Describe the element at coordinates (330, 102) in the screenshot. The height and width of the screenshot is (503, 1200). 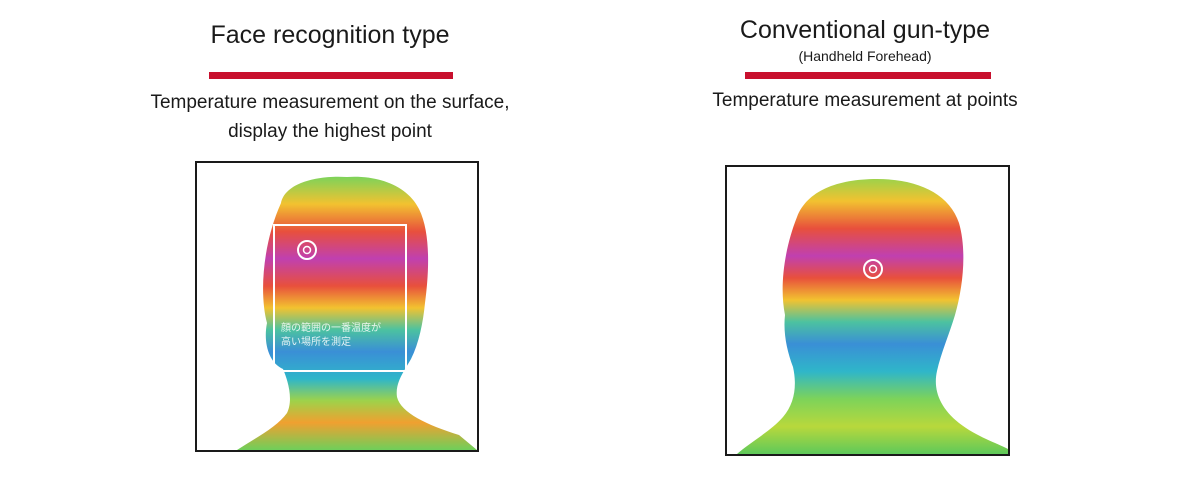
I see `left-description-line1: Temperature measurement on the surface,` at that location.